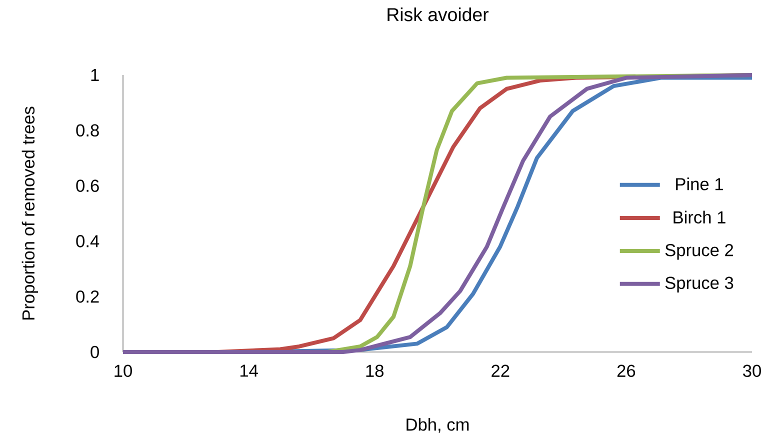 The image size is (775, 437). I want to click on chart-title: Risk avoider, so click(438, 15).